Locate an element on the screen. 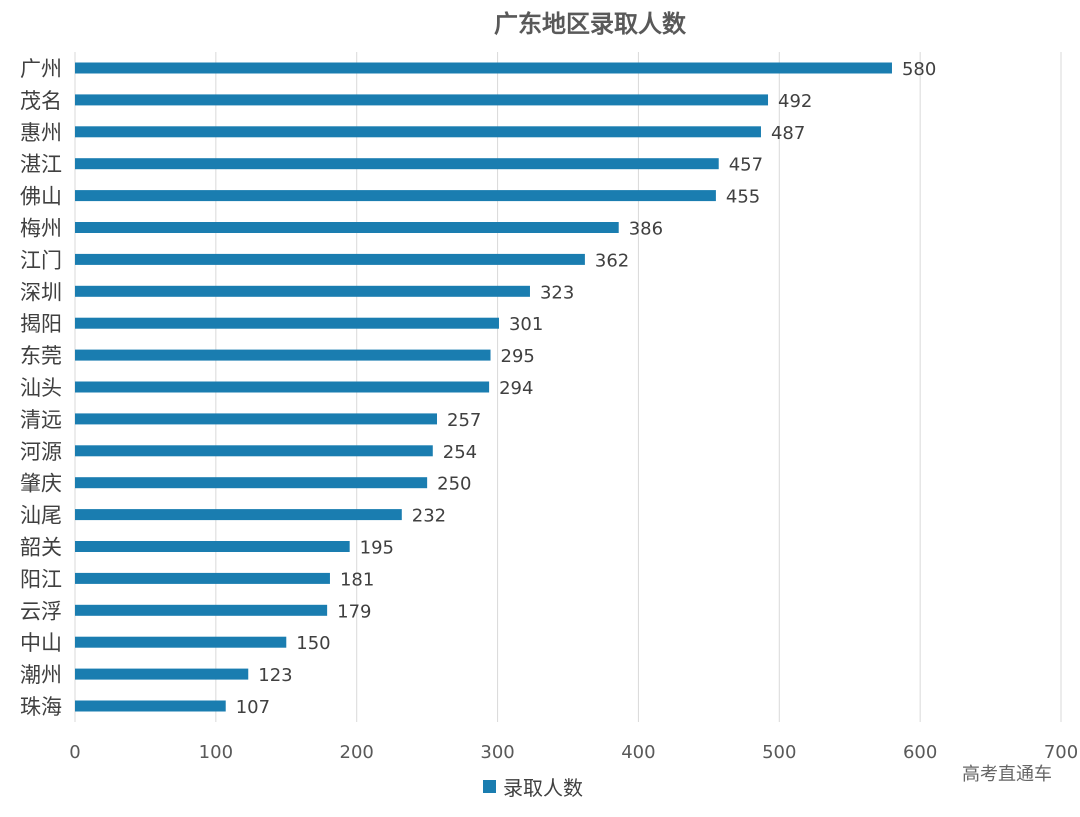  x-tick-label: 0 is located at coordinates (74, 752).